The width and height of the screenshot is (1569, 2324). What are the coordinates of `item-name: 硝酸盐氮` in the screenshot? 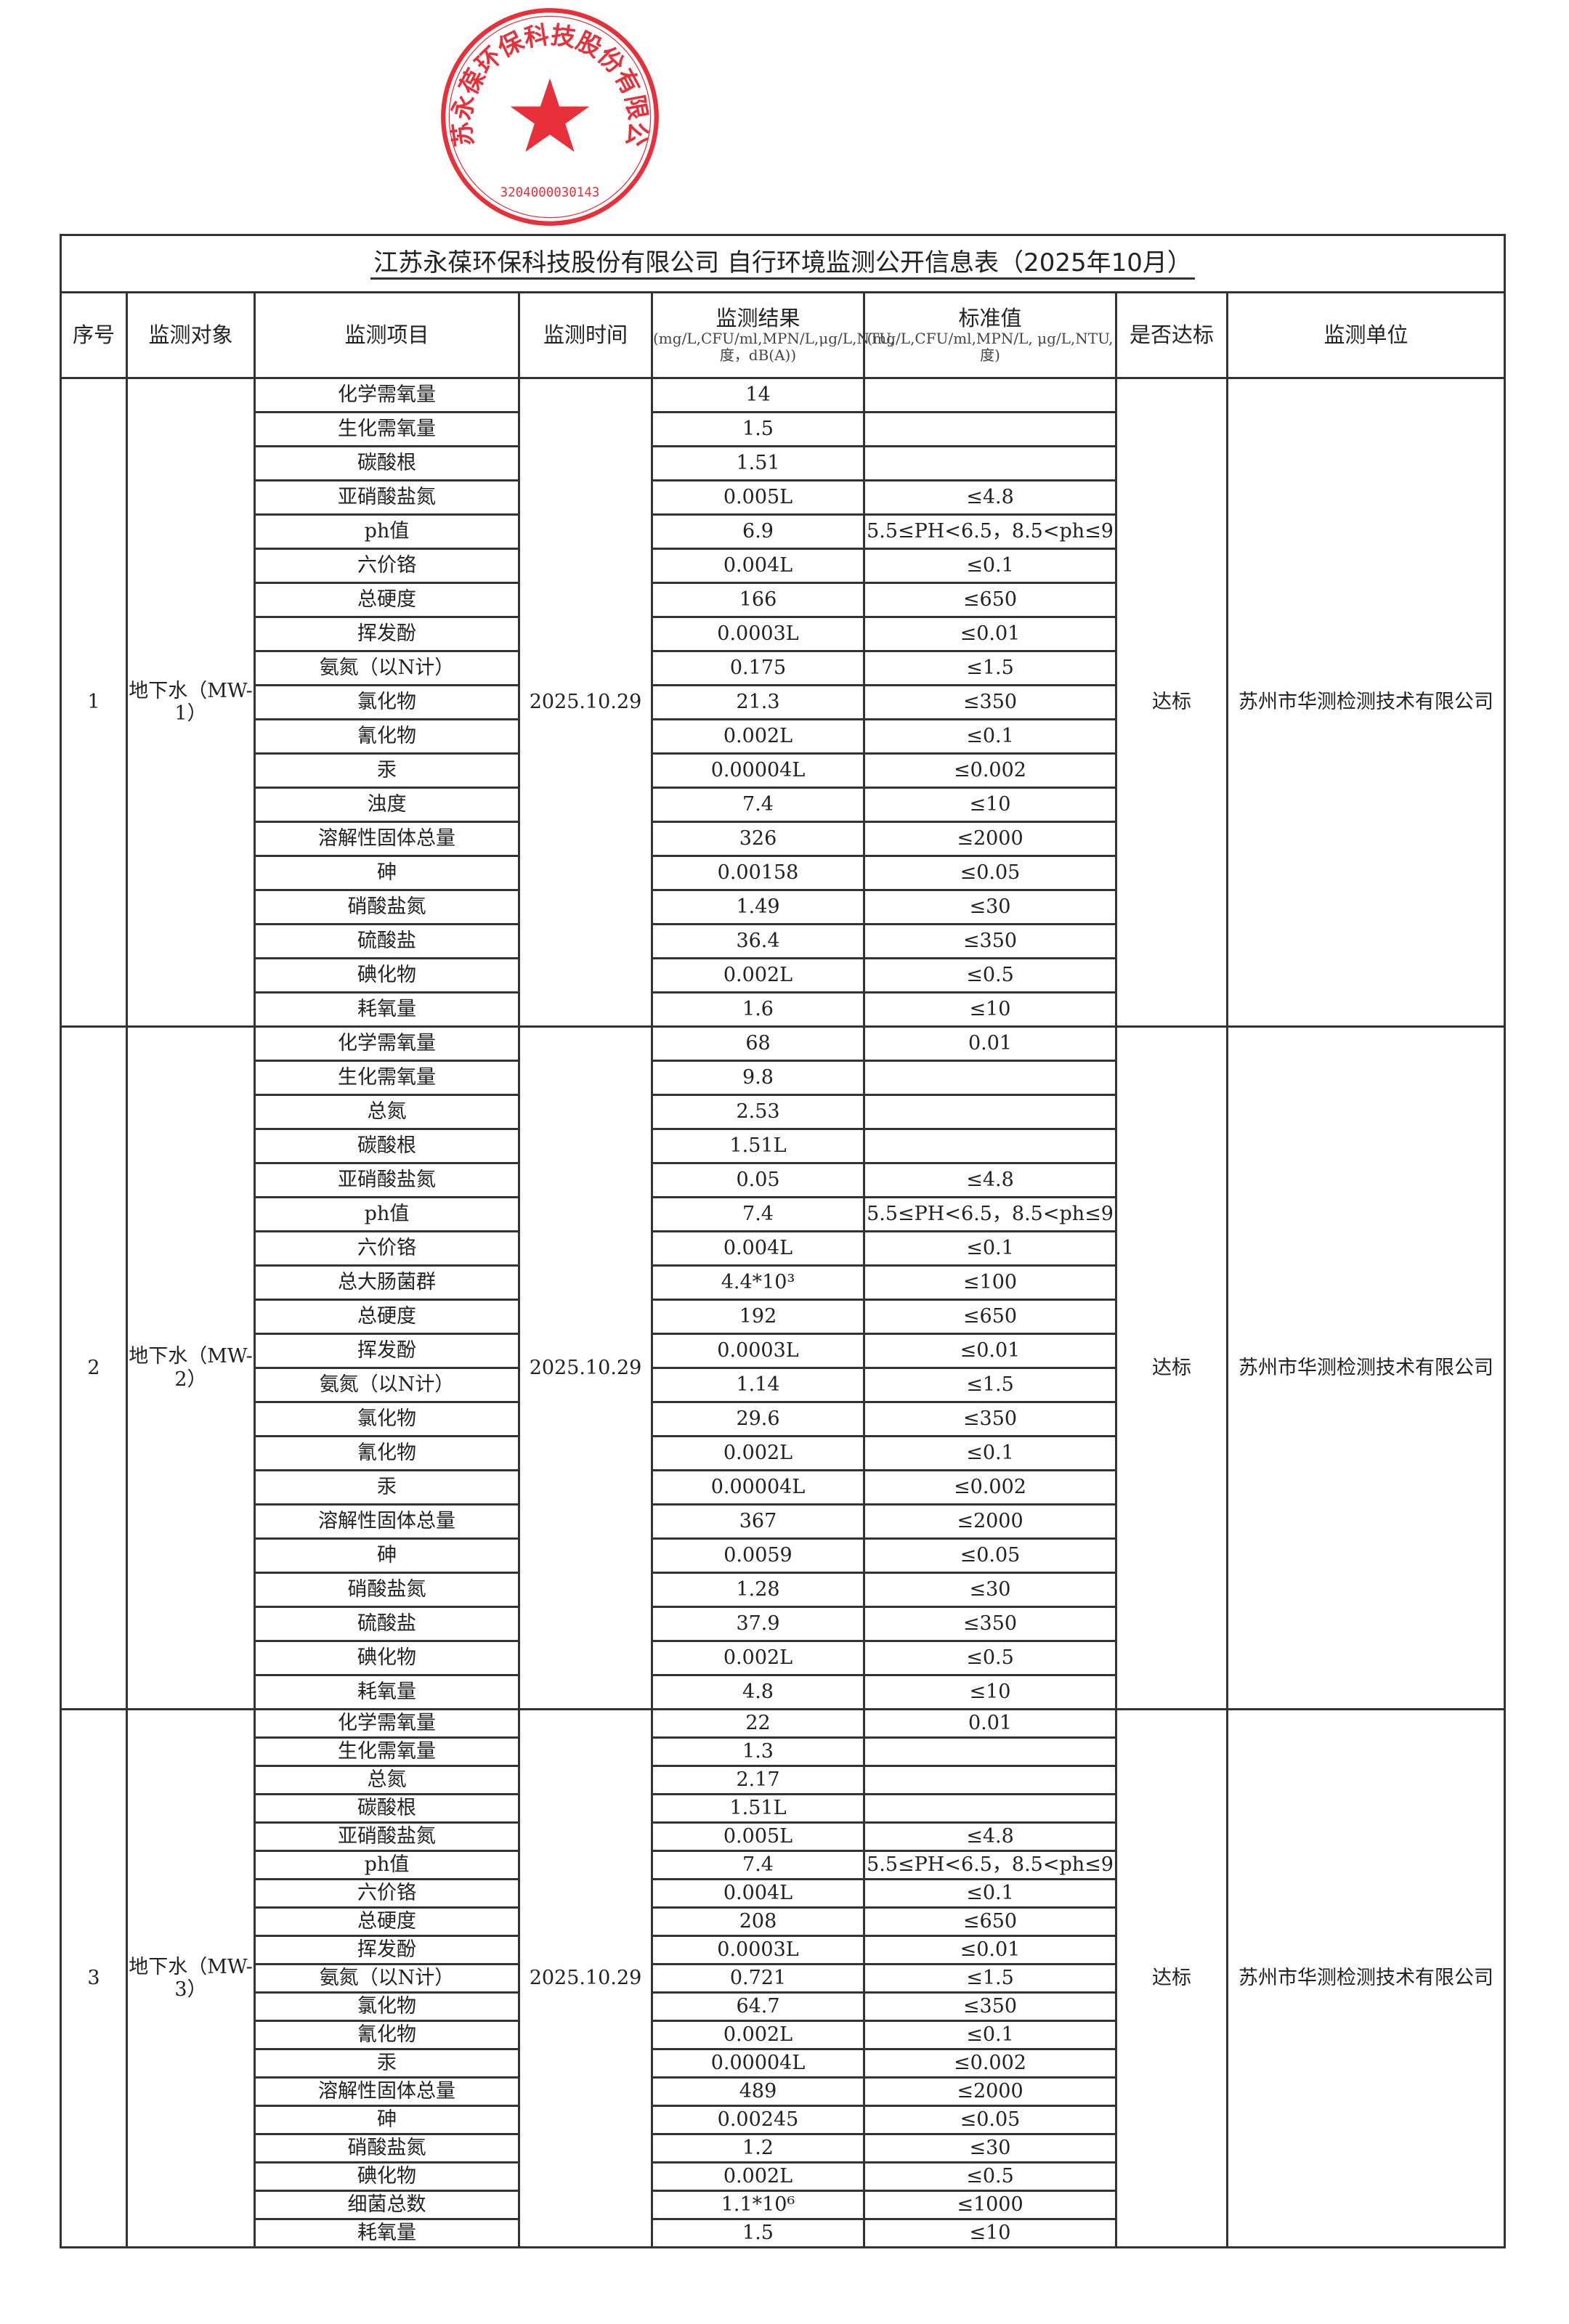 It's located at (387, 907).